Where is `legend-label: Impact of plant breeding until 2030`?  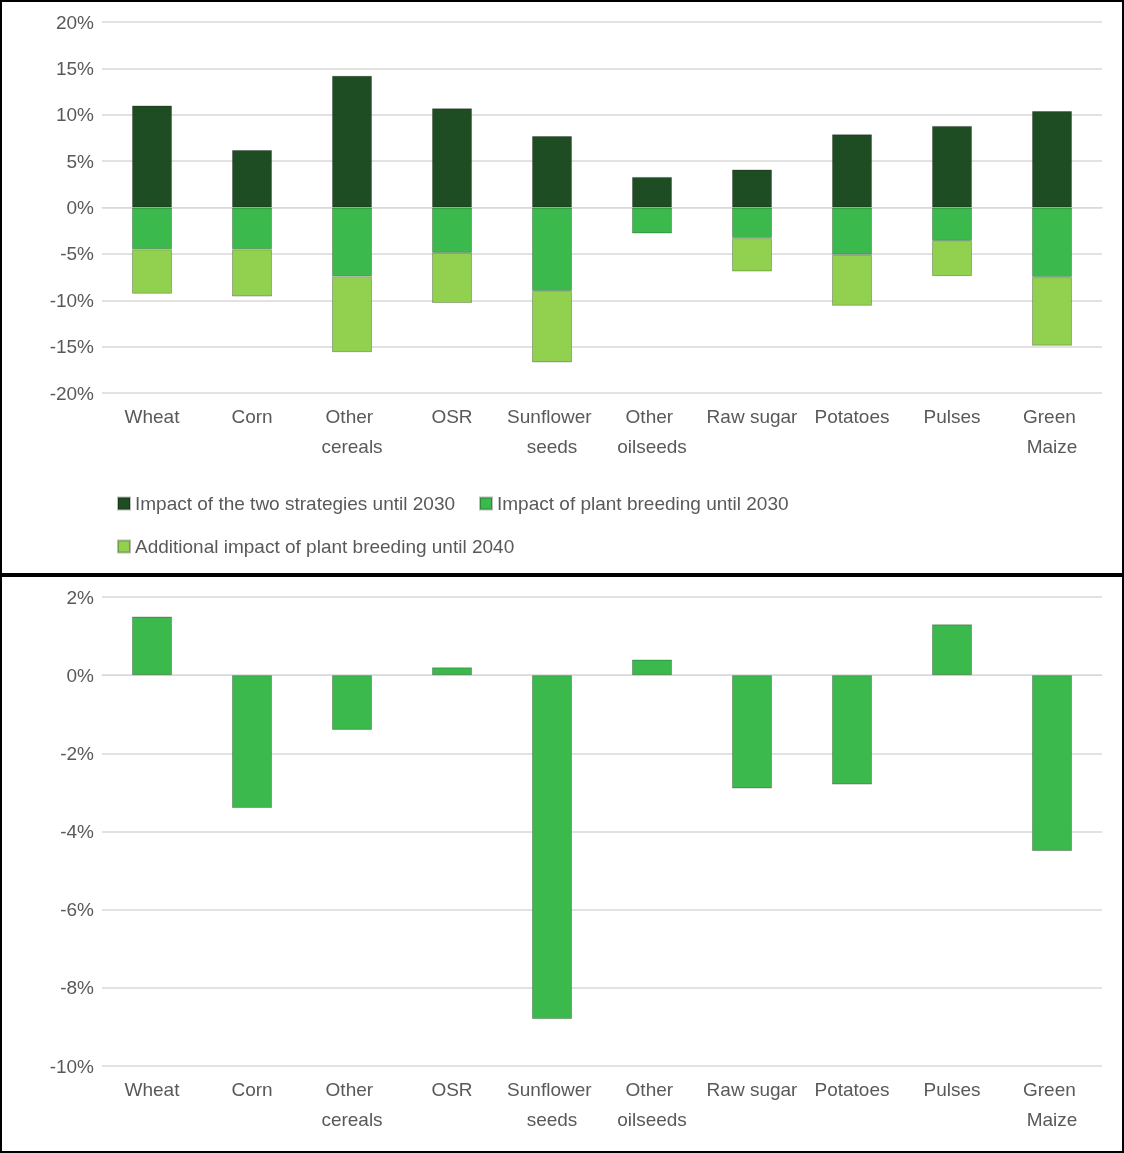 legend-label: Impact of plant breeding until 2030 is located at coordinates (643, 503).